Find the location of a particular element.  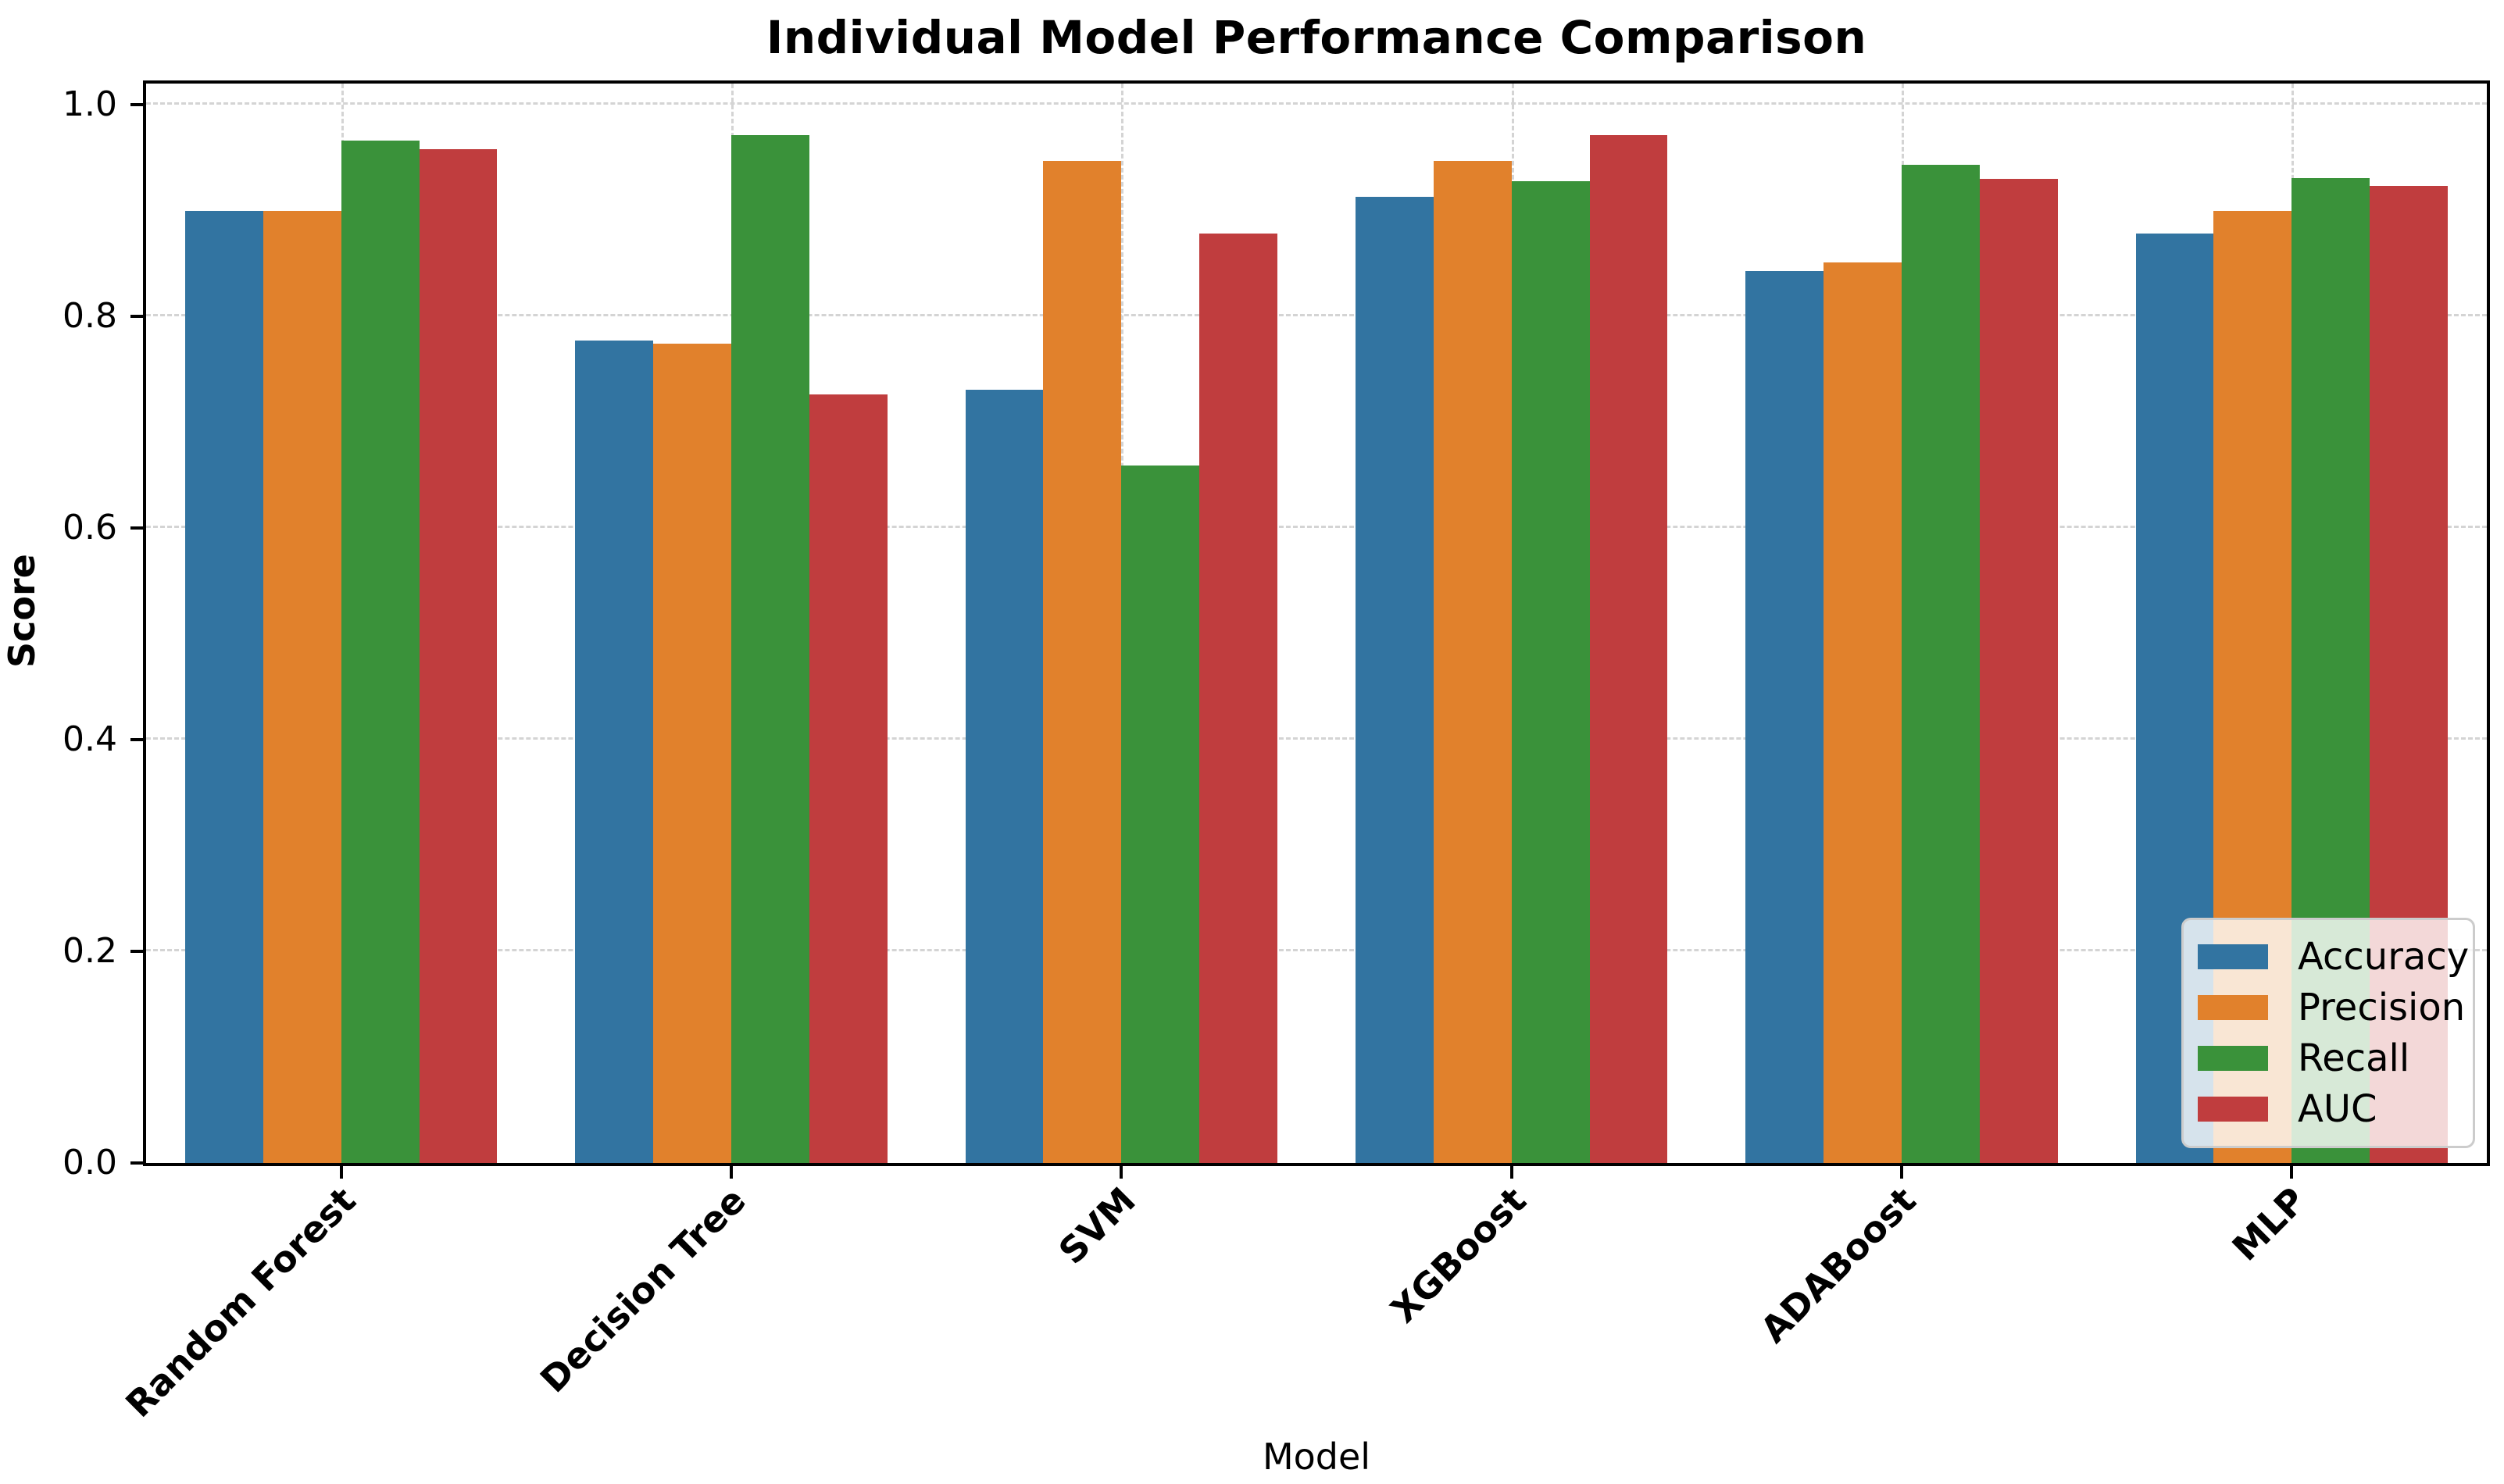

bar-precision-adaboost is located at coordinates (1863, 712).